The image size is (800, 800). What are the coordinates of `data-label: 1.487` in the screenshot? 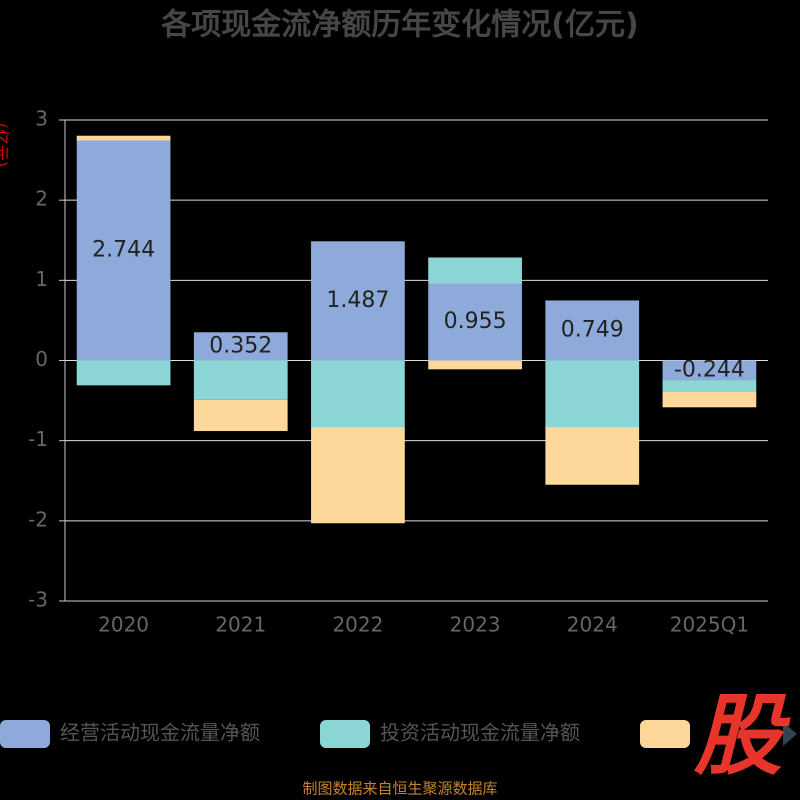 It's located at (357, 300).